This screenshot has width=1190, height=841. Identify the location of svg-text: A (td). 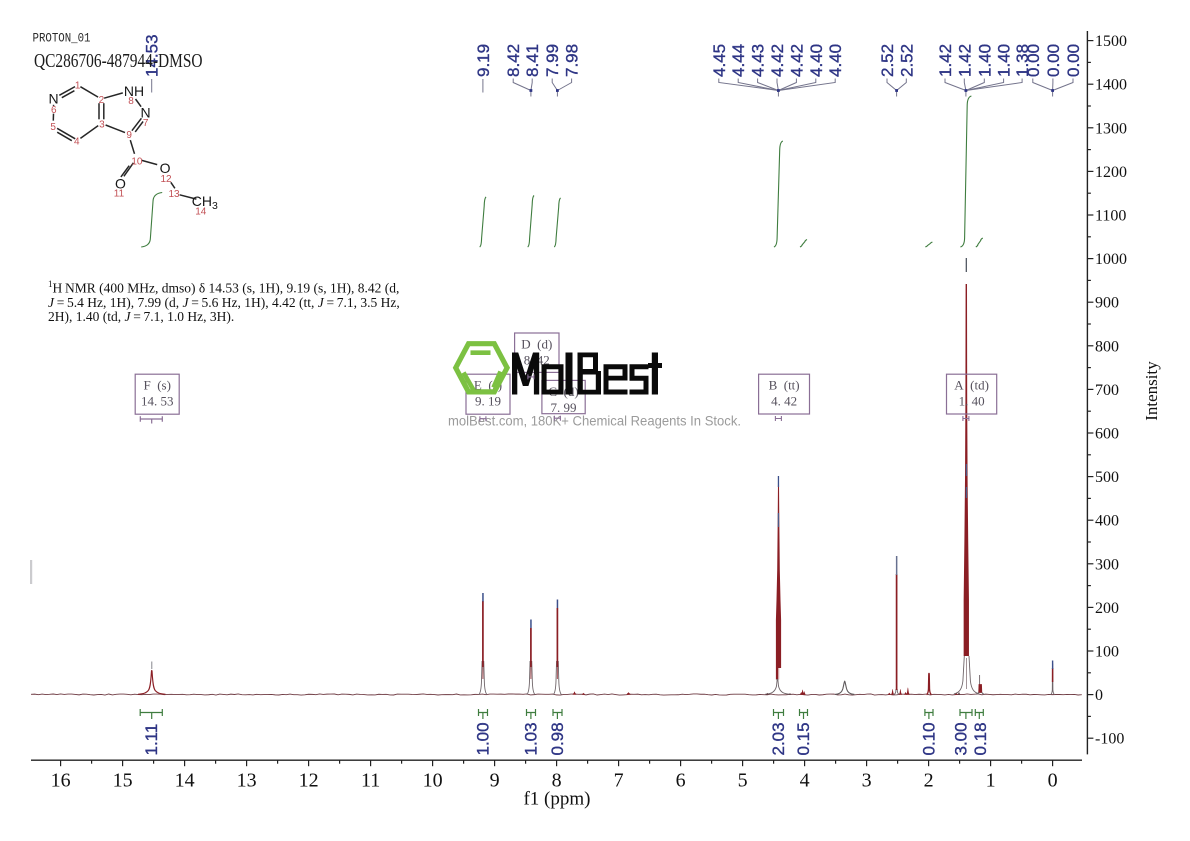
(971, 385).